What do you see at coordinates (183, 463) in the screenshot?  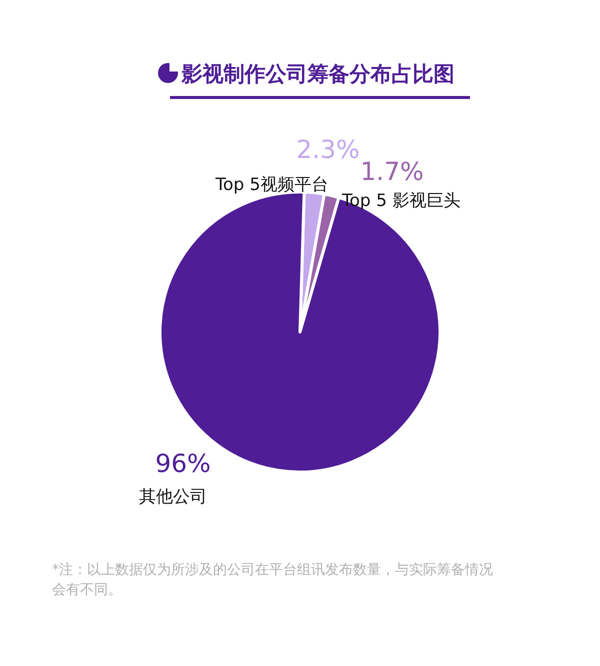 I see `data-label: 96%` at bounding box center [183, 463].